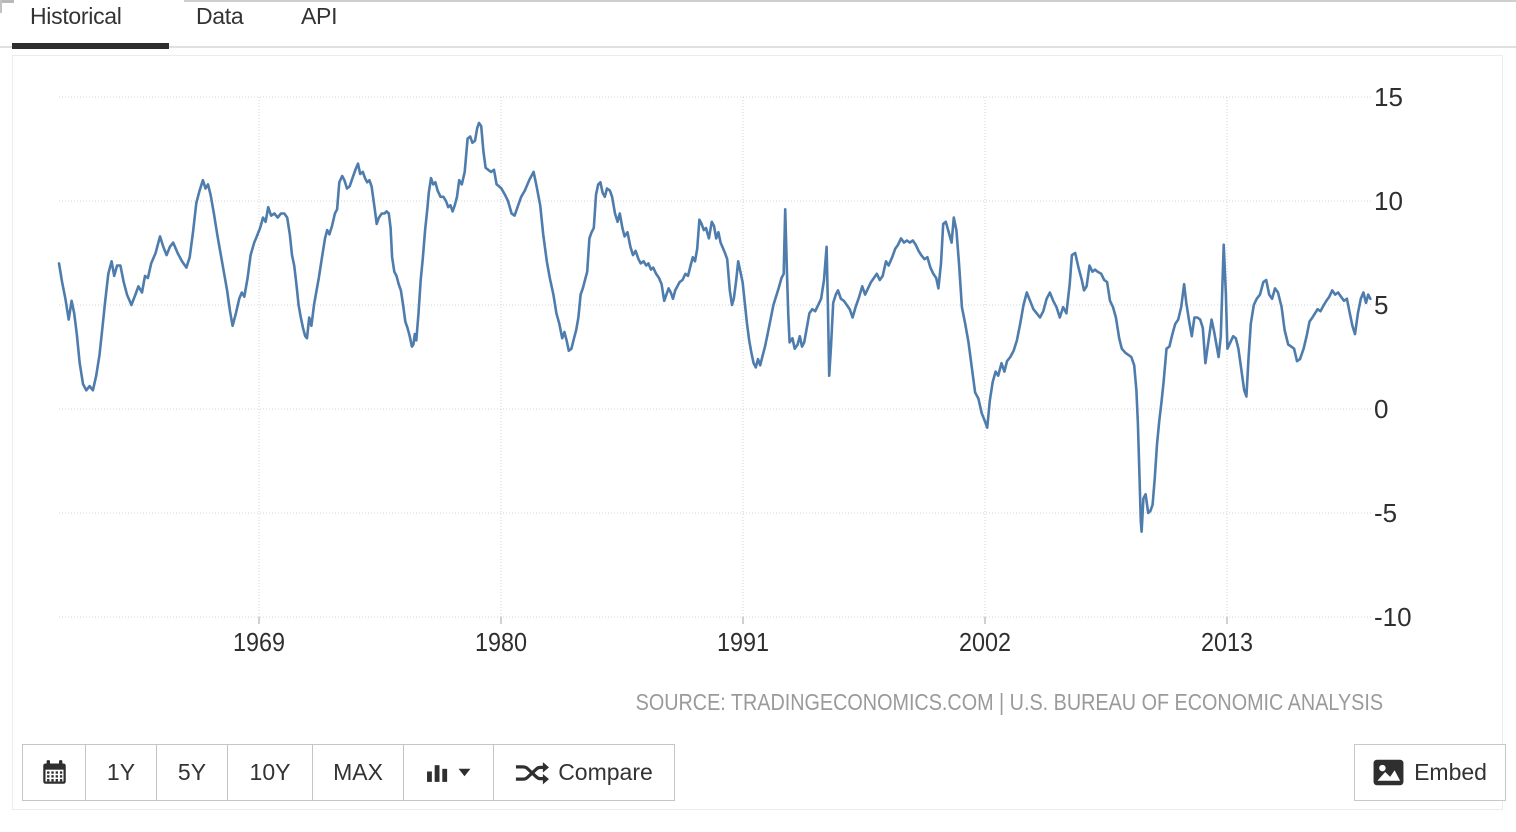 The image size is (1516, 832). Describe the element at coordinates (985, 642) in the screenshot. I see `x-axis-tick-label: 2002` at that location.